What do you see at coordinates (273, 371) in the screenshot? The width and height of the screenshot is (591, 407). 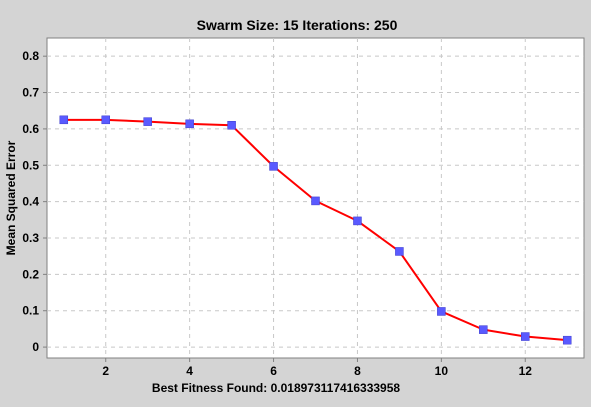 I see `x-tick-label: 6` at bounding box center [273, 371].